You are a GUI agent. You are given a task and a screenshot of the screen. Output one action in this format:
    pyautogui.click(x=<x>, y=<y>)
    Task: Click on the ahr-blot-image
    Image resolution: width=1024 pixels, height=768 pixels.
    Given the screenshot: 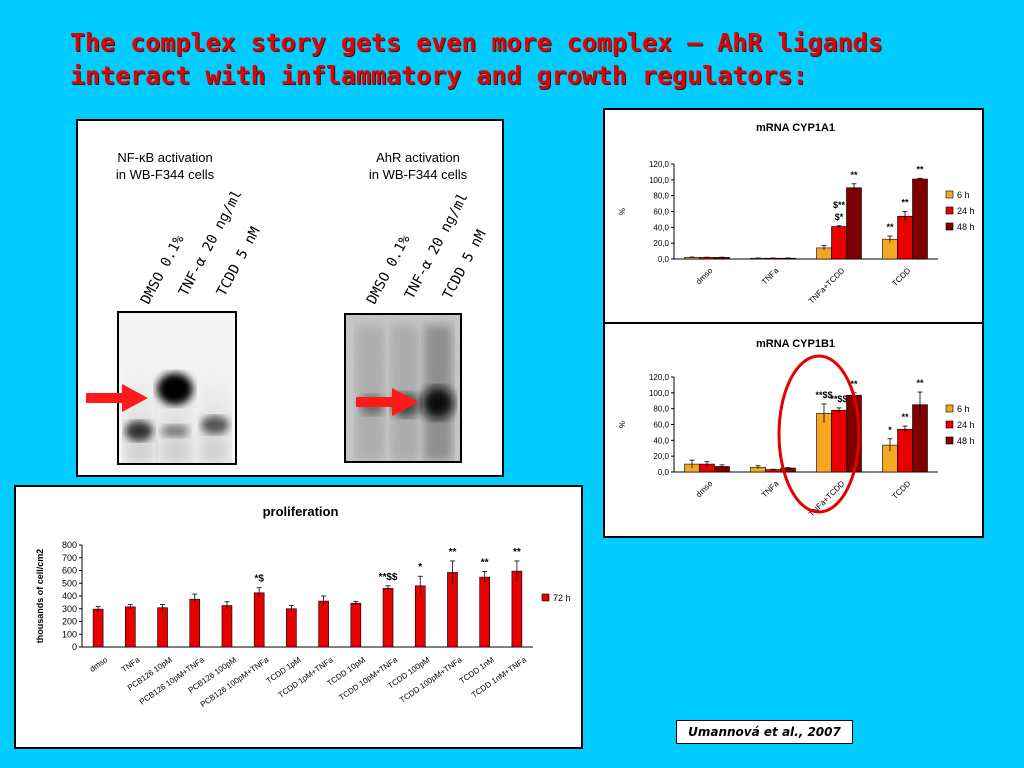 What is the action you would take?
    pyautogui.click(x=403, y=388)
    